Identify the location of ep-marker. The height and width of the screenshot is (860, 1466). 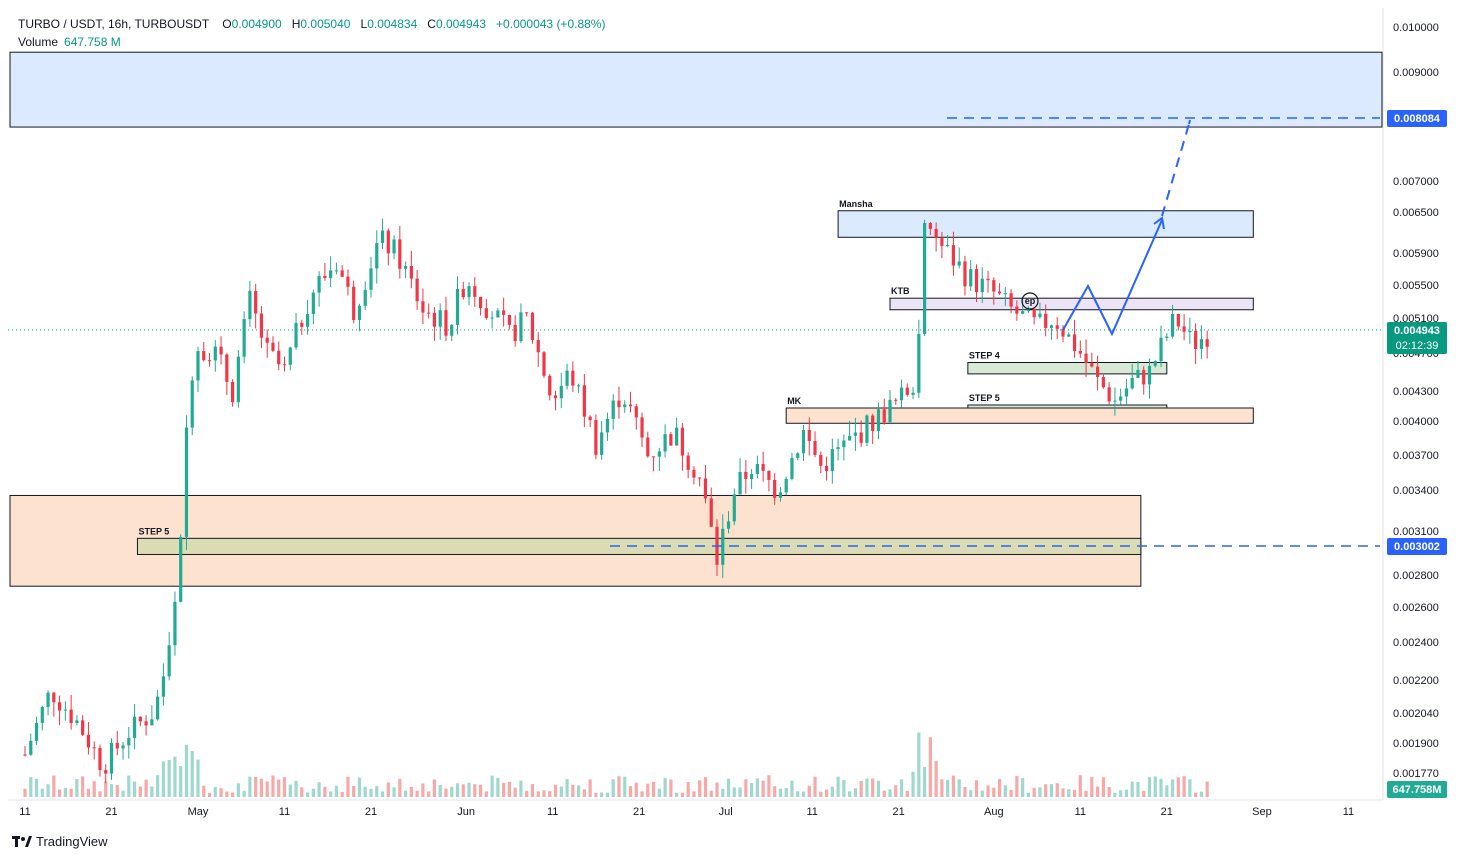
(1030, 301).